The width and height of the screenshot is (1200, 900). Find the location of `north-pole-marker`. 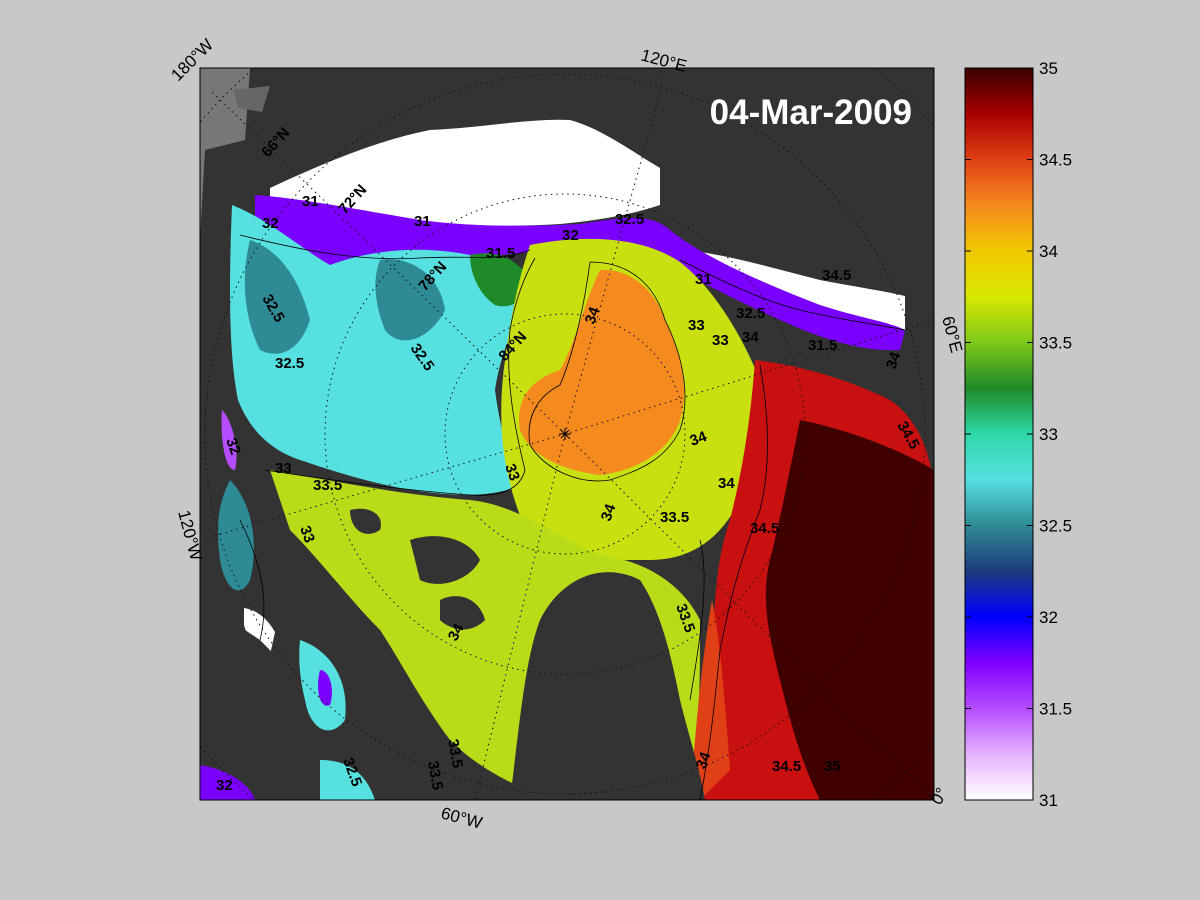

north-pole-marker is located at coordinates (565, 434).